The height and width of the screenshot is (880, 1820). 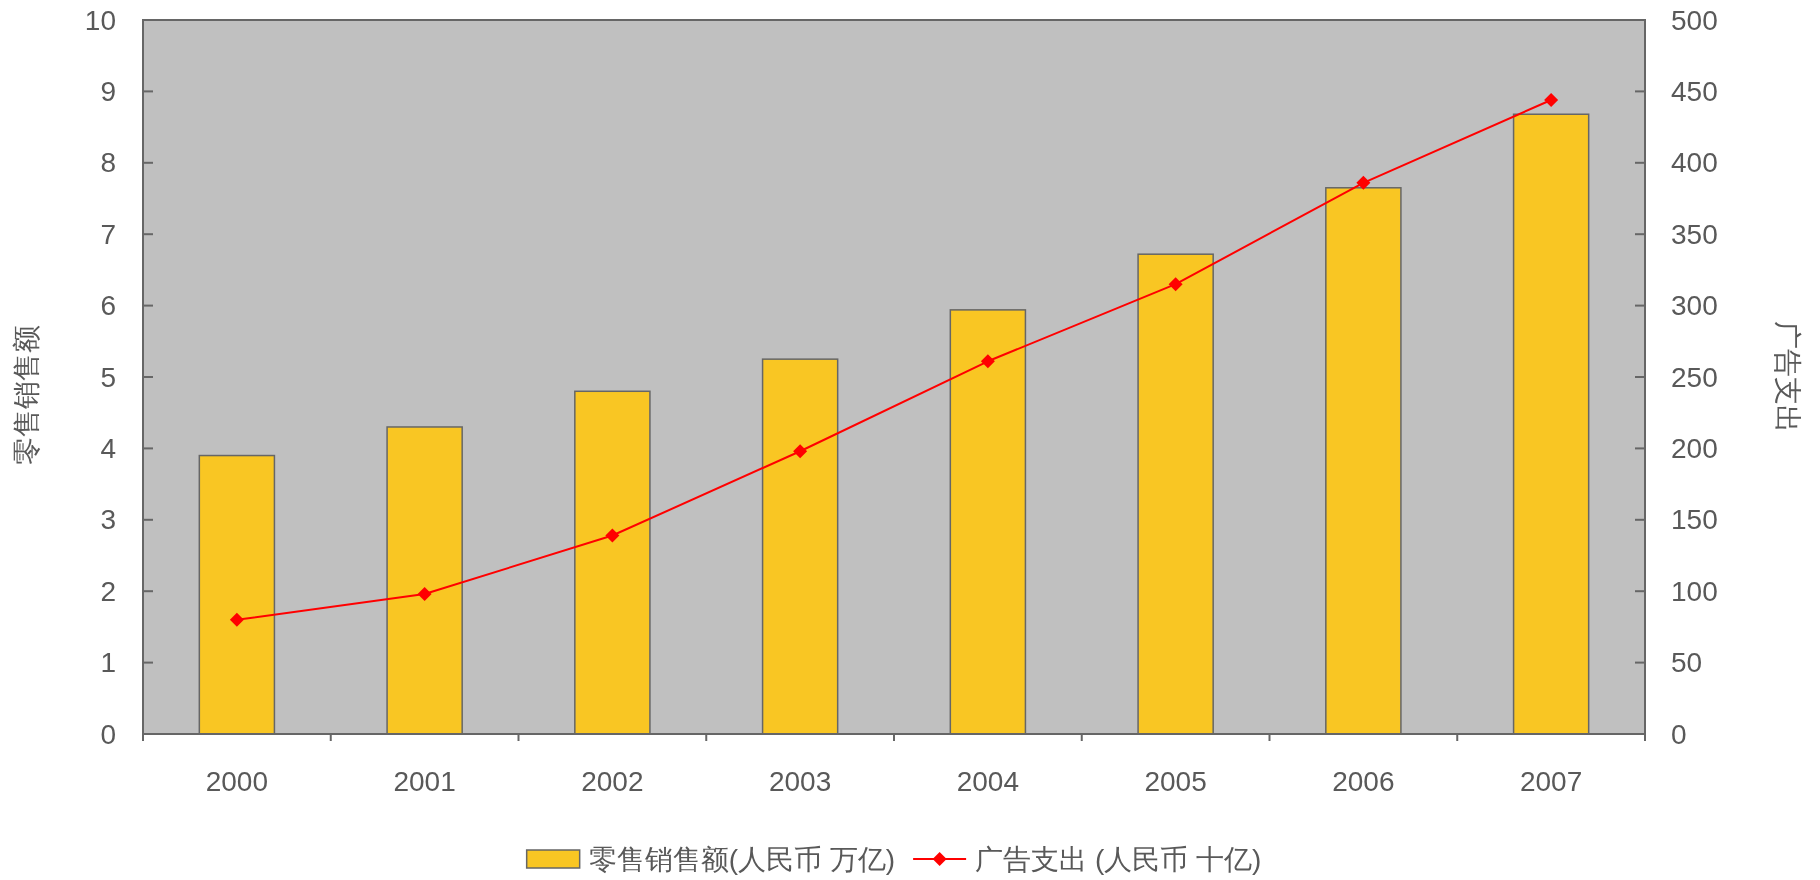 I want to click on y-axis-title: 零售销售额, so click(x=26, y=395).